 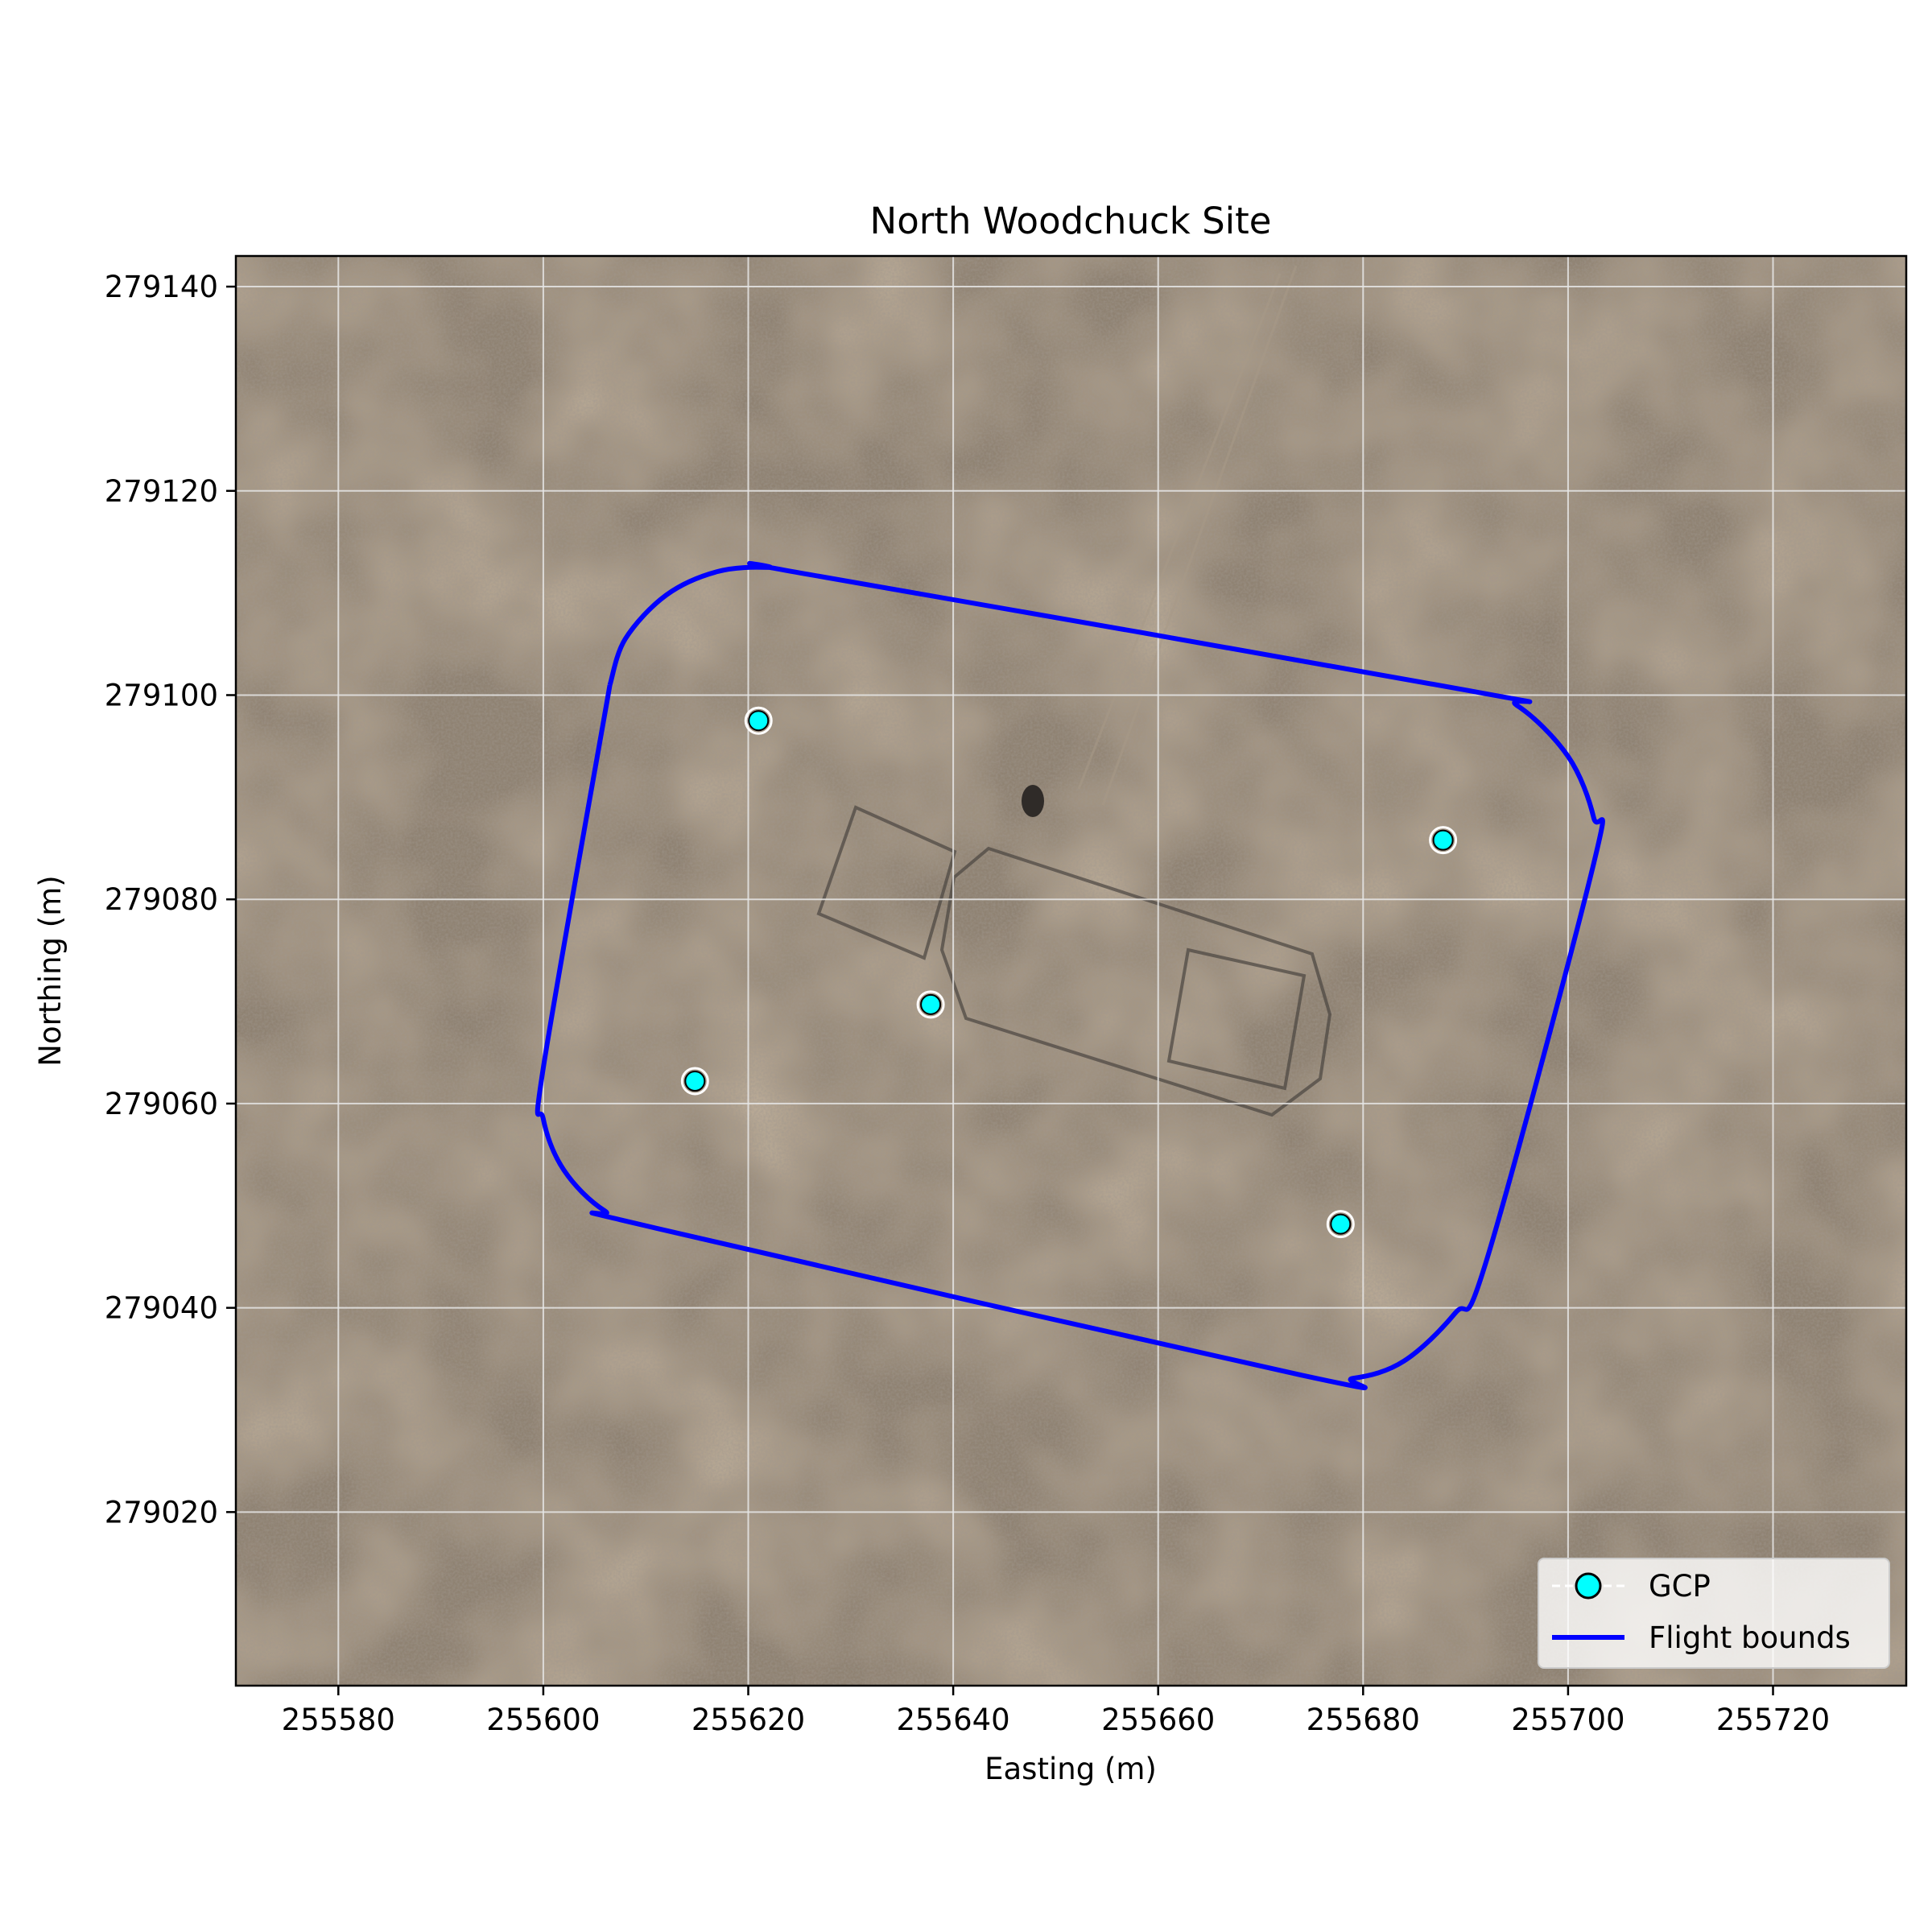 I want to click on x-tick-label: 255640, so click(x=952, y=1720).